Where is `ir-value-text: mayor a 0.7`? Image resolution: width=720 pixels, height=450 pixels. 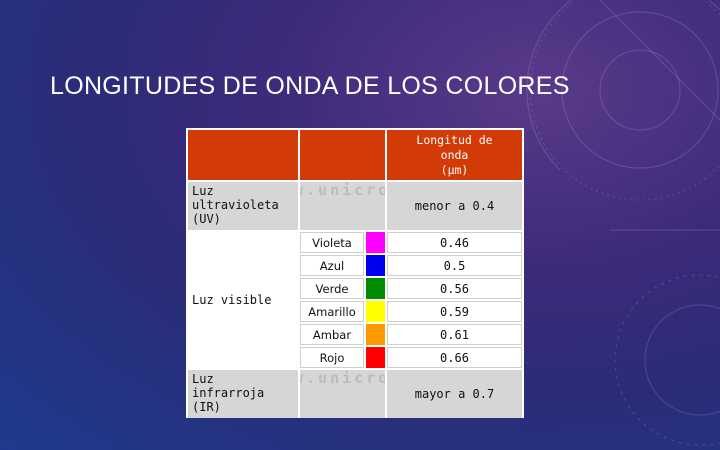
ir-value-text: mayor a 0.7 is located at coordinates (454, 394).